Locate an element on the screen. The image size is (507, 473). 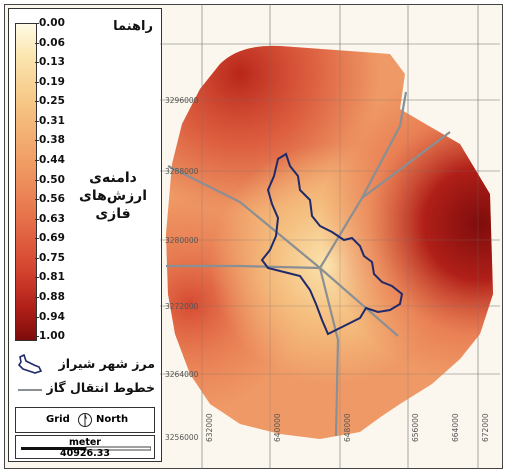
pipeline-label: خطوط انتقال گاز is located at coordinates (100, 387).